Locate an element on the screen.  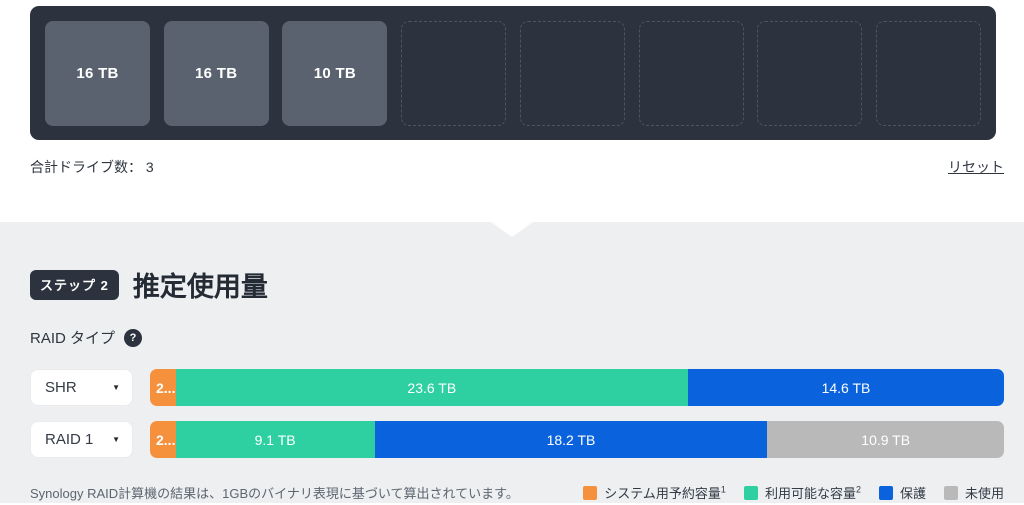
legend-label: 利用可能な容量2 is located at coordinates (812, 492).